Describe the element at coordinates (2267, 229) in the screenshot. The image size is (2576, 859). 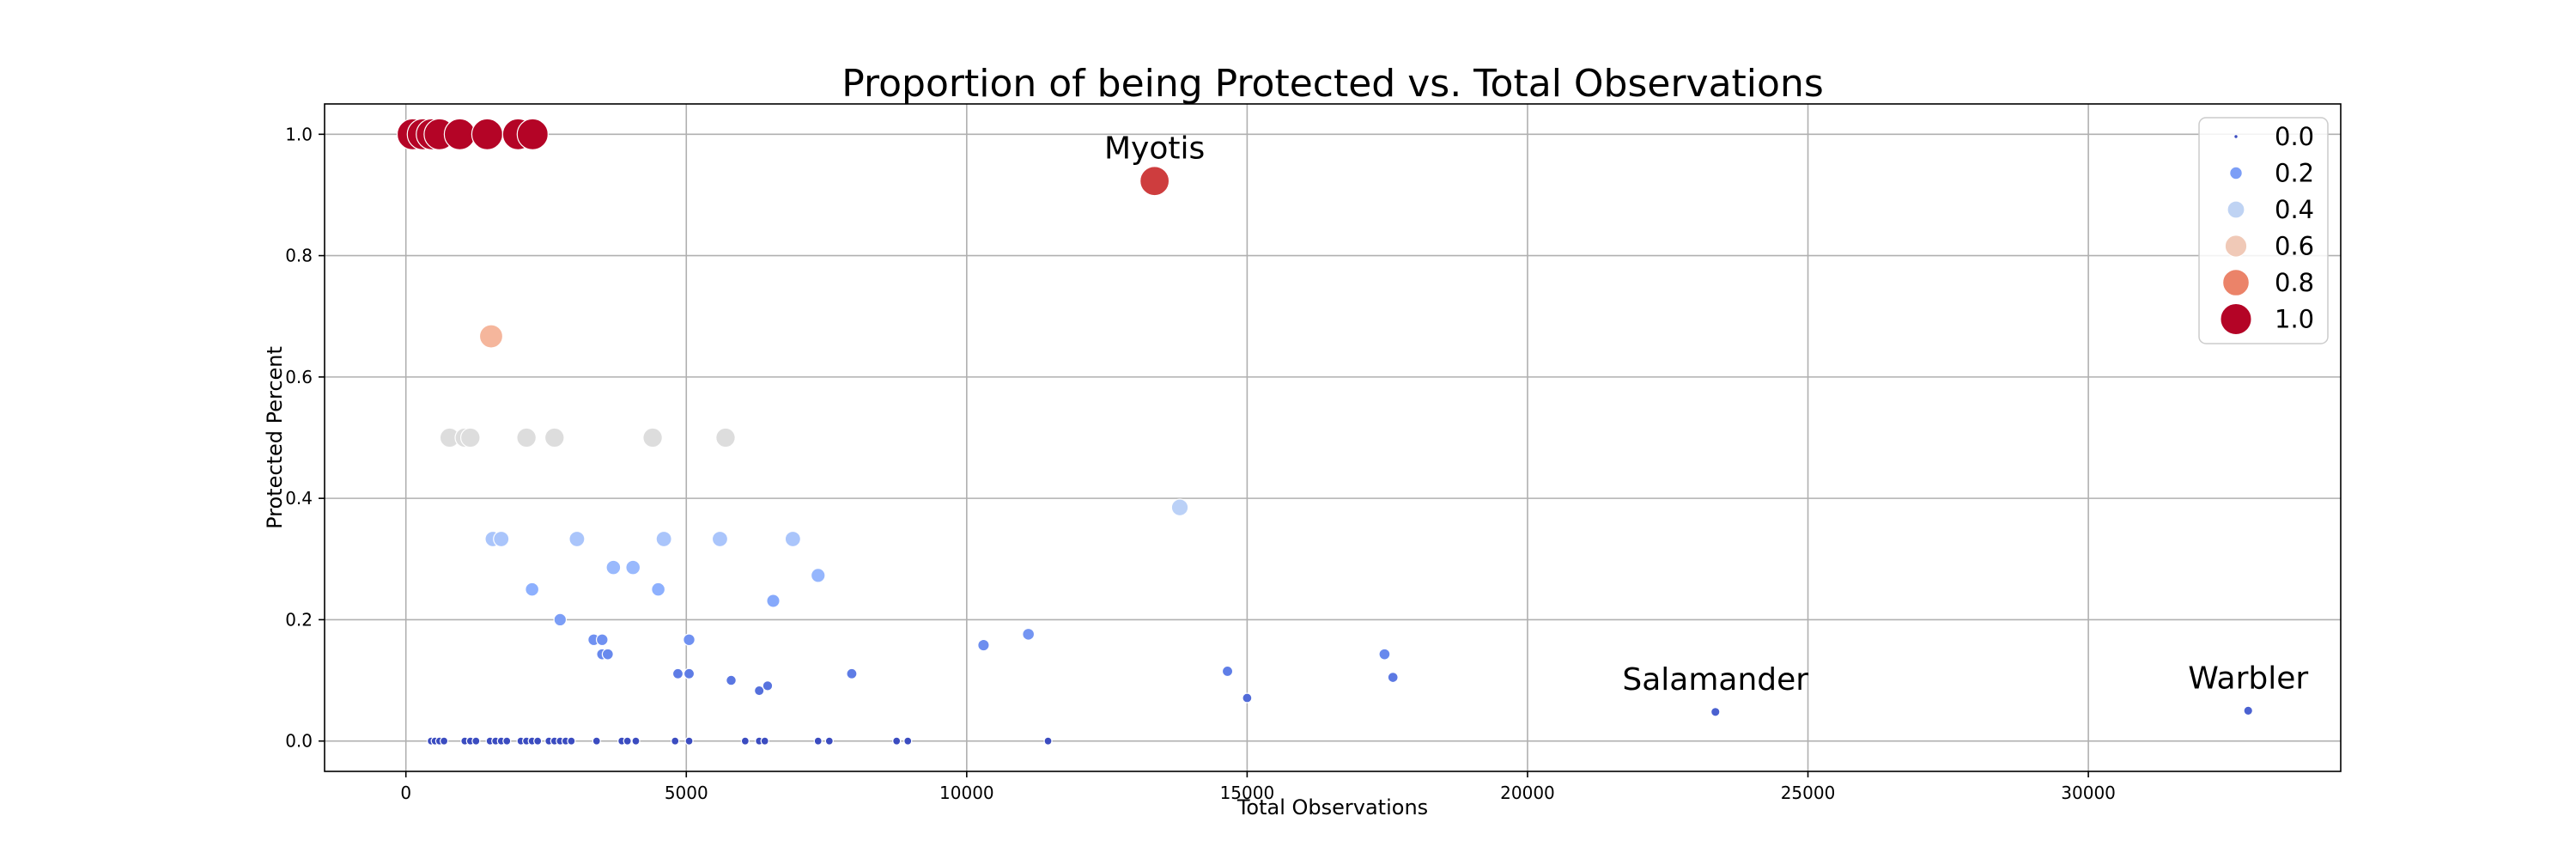
I see `legend-entries: 0.0 0.2 0.4 0.6 0.8 1.0` at that location.